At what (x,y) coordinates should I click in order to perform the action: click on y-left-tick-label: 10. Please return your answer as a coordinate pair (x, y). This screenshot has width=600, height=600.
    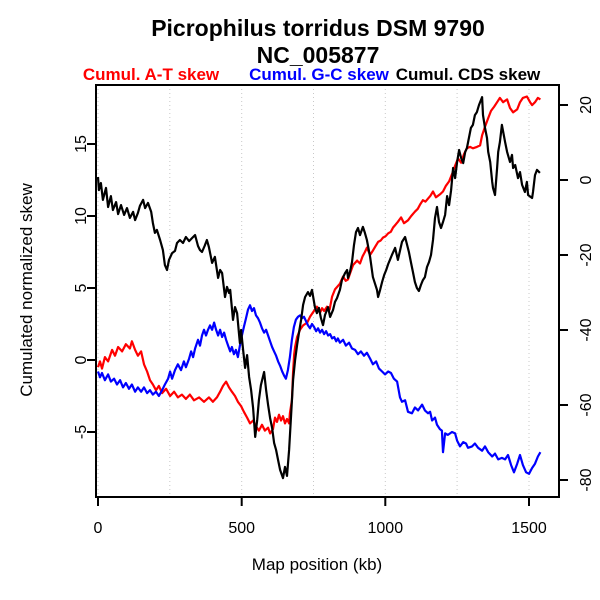
    Looking at the image, I should click on (81, 216).